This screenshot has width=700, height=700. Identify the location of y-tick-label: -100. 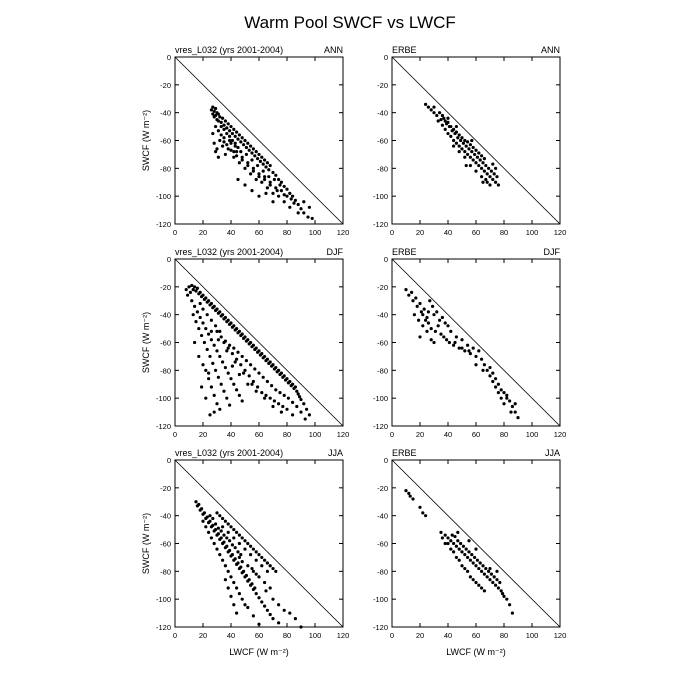
(163, 196).